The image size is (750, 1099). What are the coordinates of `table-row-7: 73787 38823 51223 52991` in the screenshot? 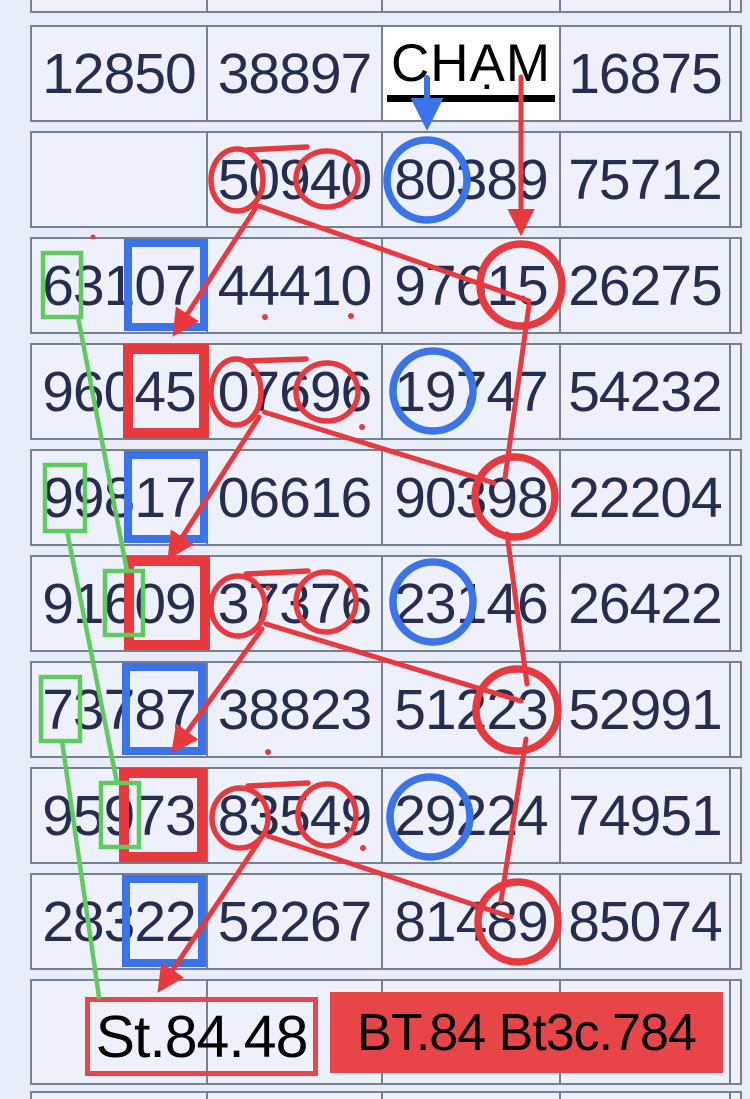 It's located at (386, 709).